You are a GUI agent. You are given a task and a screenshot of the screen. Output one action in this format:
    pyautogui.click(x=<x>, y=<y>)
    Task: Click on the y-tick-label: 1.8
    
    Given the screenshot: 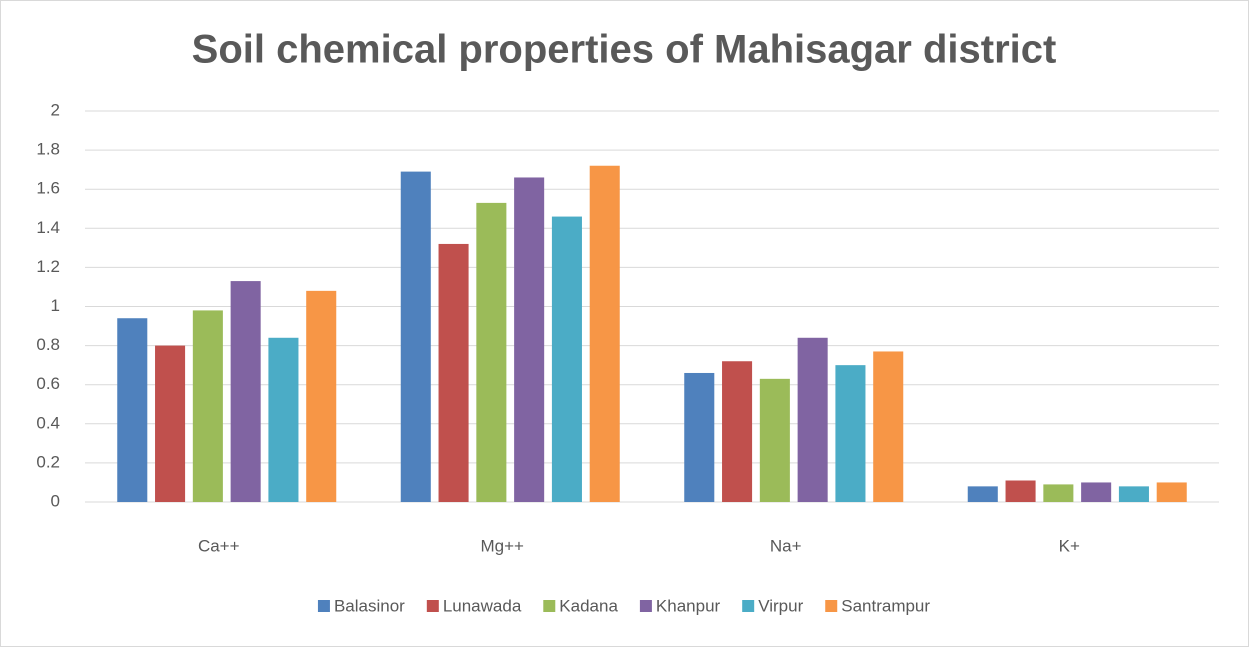 What is the action you would take?
    pyautogui.click(x=48, y=149)
    